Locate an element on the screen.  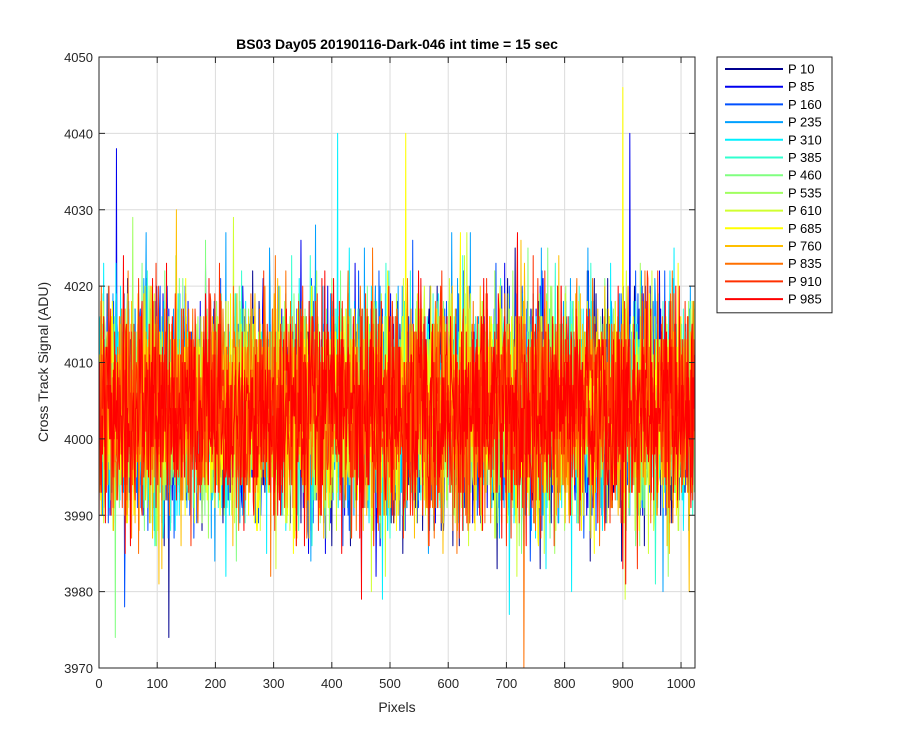
legend-label-p-310: P 310 is located at coordinates (805, 139).